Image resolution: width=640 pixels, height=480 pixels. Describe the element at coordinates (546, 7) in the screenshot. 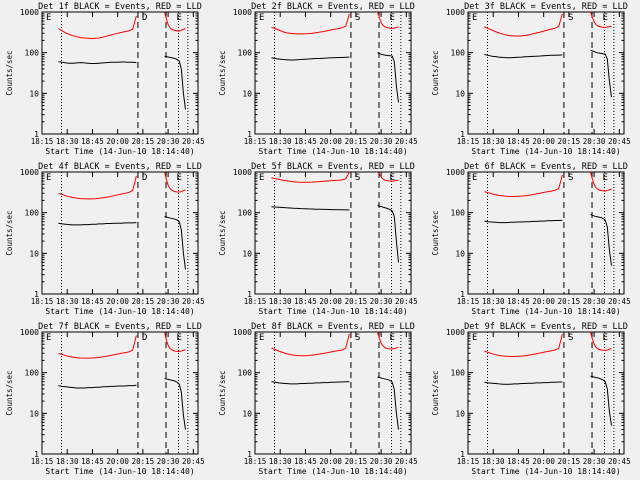

I see `chart-title: Det 3f BLACK = Events, RED = LLD` at that location.